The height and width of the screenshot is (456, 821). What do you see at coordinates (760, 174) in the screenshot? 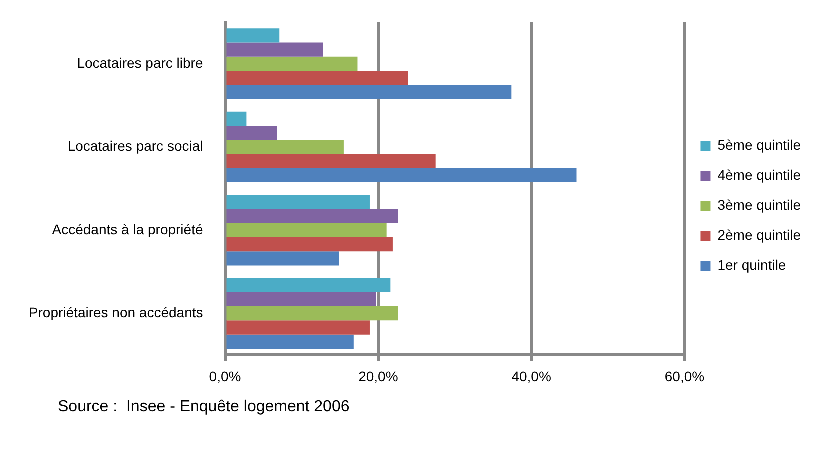
I see `legend-label: 4ème quintile` at bounding box center [760, 174].